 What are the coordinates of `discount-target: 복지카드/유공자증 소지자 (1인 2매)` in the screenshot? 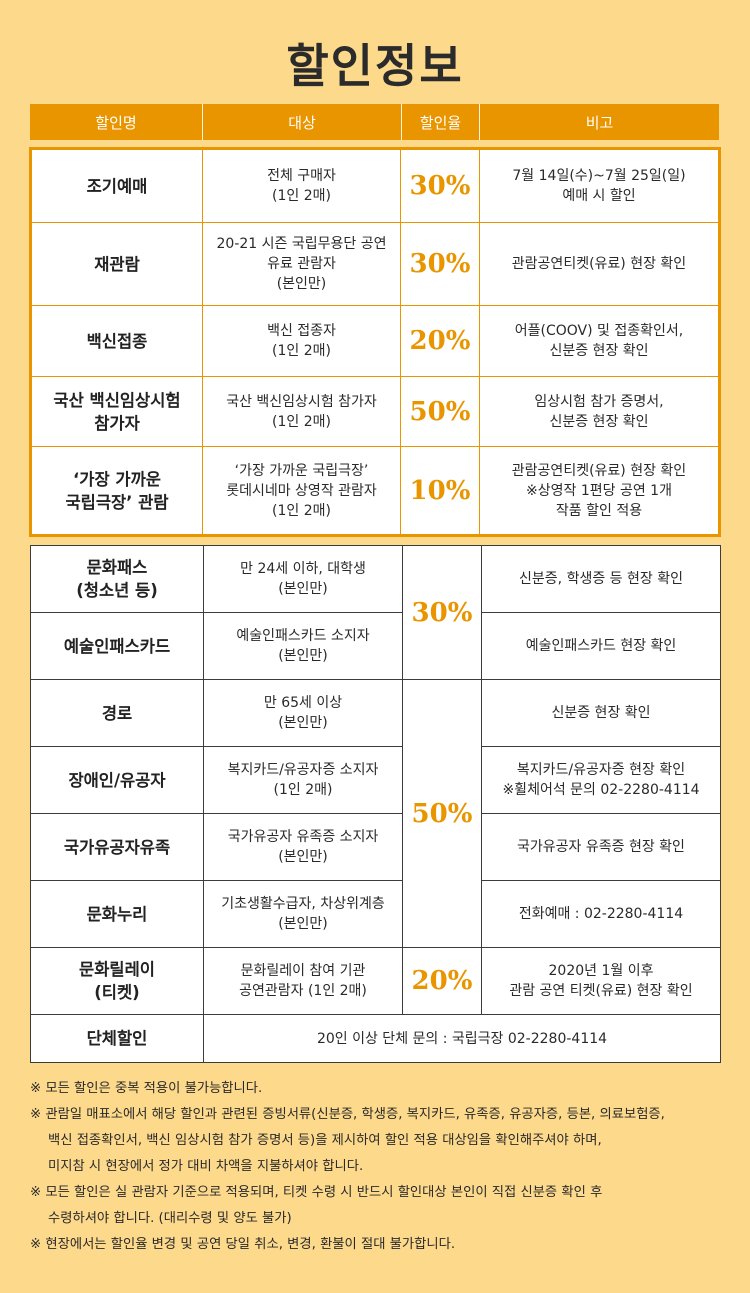 It's located at (303, 780).